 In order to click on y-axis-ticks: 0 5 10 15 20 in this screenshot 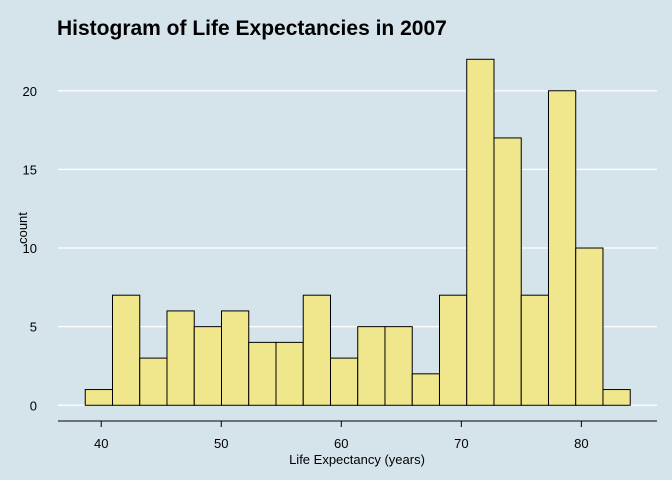, I will do `click(30, 249)`.